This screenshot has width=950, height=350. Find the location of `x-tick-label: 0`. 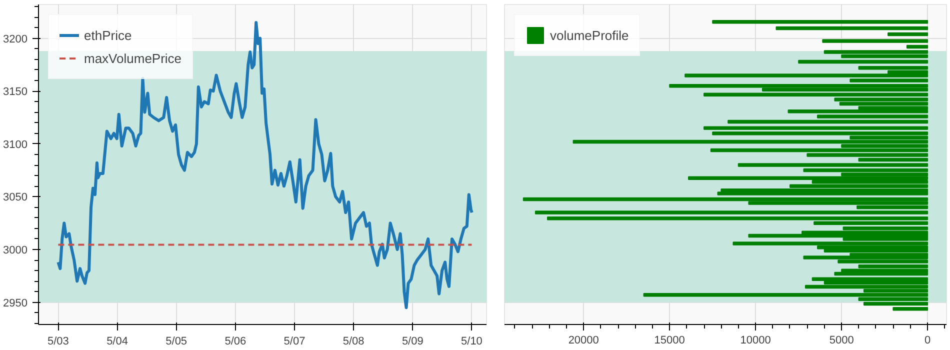

x-tick-label: 0 is located at coordinates (927, 340).